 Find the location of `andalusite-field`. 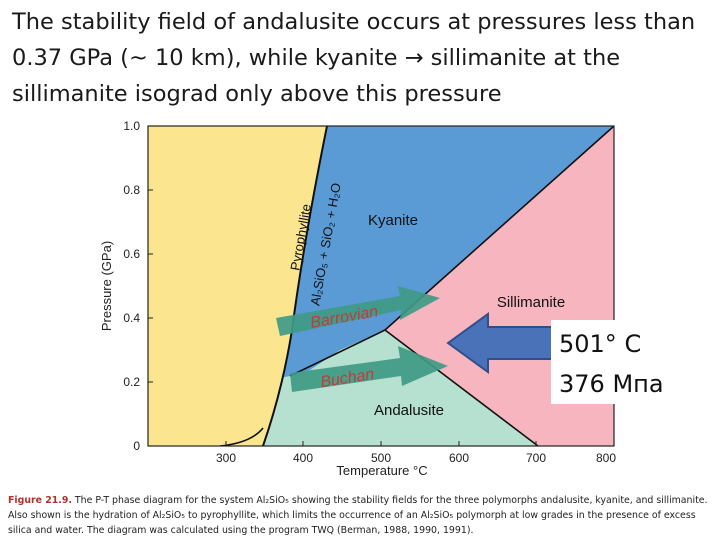

andalusite-field is located at coordinates (399, 388).